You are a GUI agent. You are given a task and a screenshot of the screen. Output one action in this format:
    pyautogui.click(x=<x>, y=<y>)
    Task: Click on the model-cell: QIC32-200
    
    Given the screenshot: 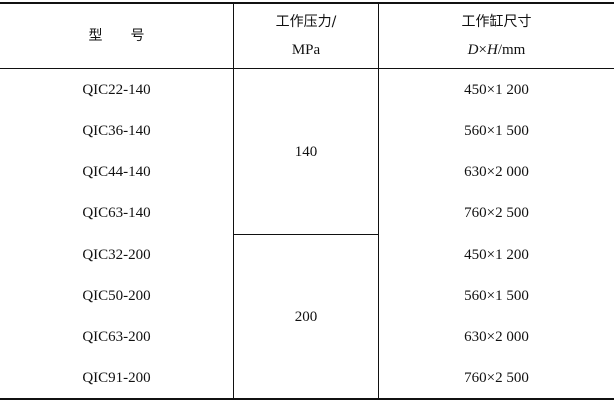 What is the action you would take?
    pyautogui.click(x=116, y=254)
    